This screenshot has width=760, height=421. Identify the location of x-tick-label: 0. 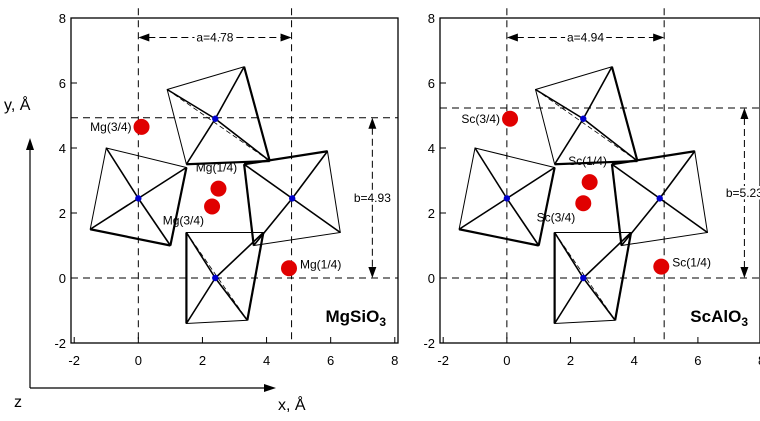
(506, 360).